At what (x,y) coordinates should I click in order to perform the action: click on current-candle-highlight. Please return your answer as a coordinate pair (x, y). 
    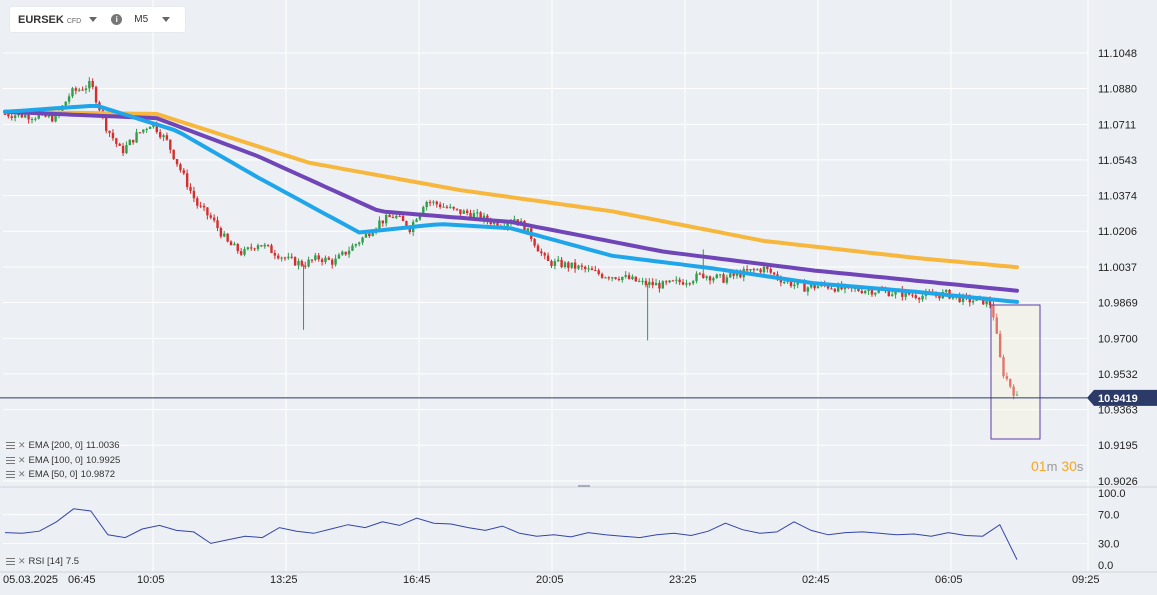
    Looking at the image, I should click on (1015, 372).